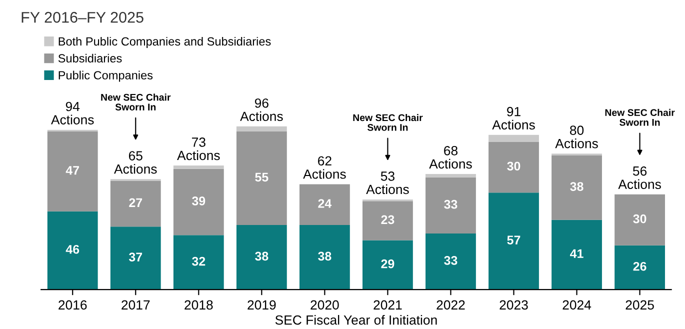 Image resolution: width=685 pixels, height=329 pixels. I want to click on data-label: 37, so click(135, 257).